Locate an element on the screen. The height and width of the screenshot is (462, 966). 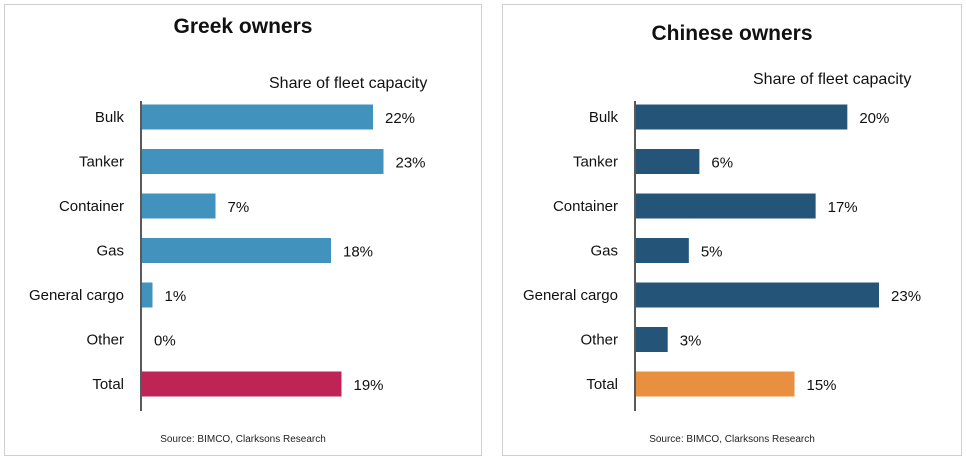
data-label: 17% is located at coordinates (843, 207).